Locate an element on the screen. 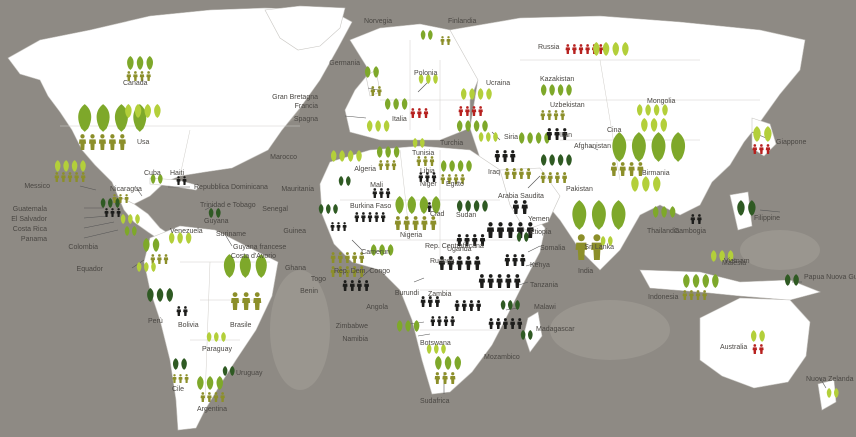 The height and width of the screenshot is (437, 856). country-label-ruanda: Ruanda is located at coordinates (442, 261).